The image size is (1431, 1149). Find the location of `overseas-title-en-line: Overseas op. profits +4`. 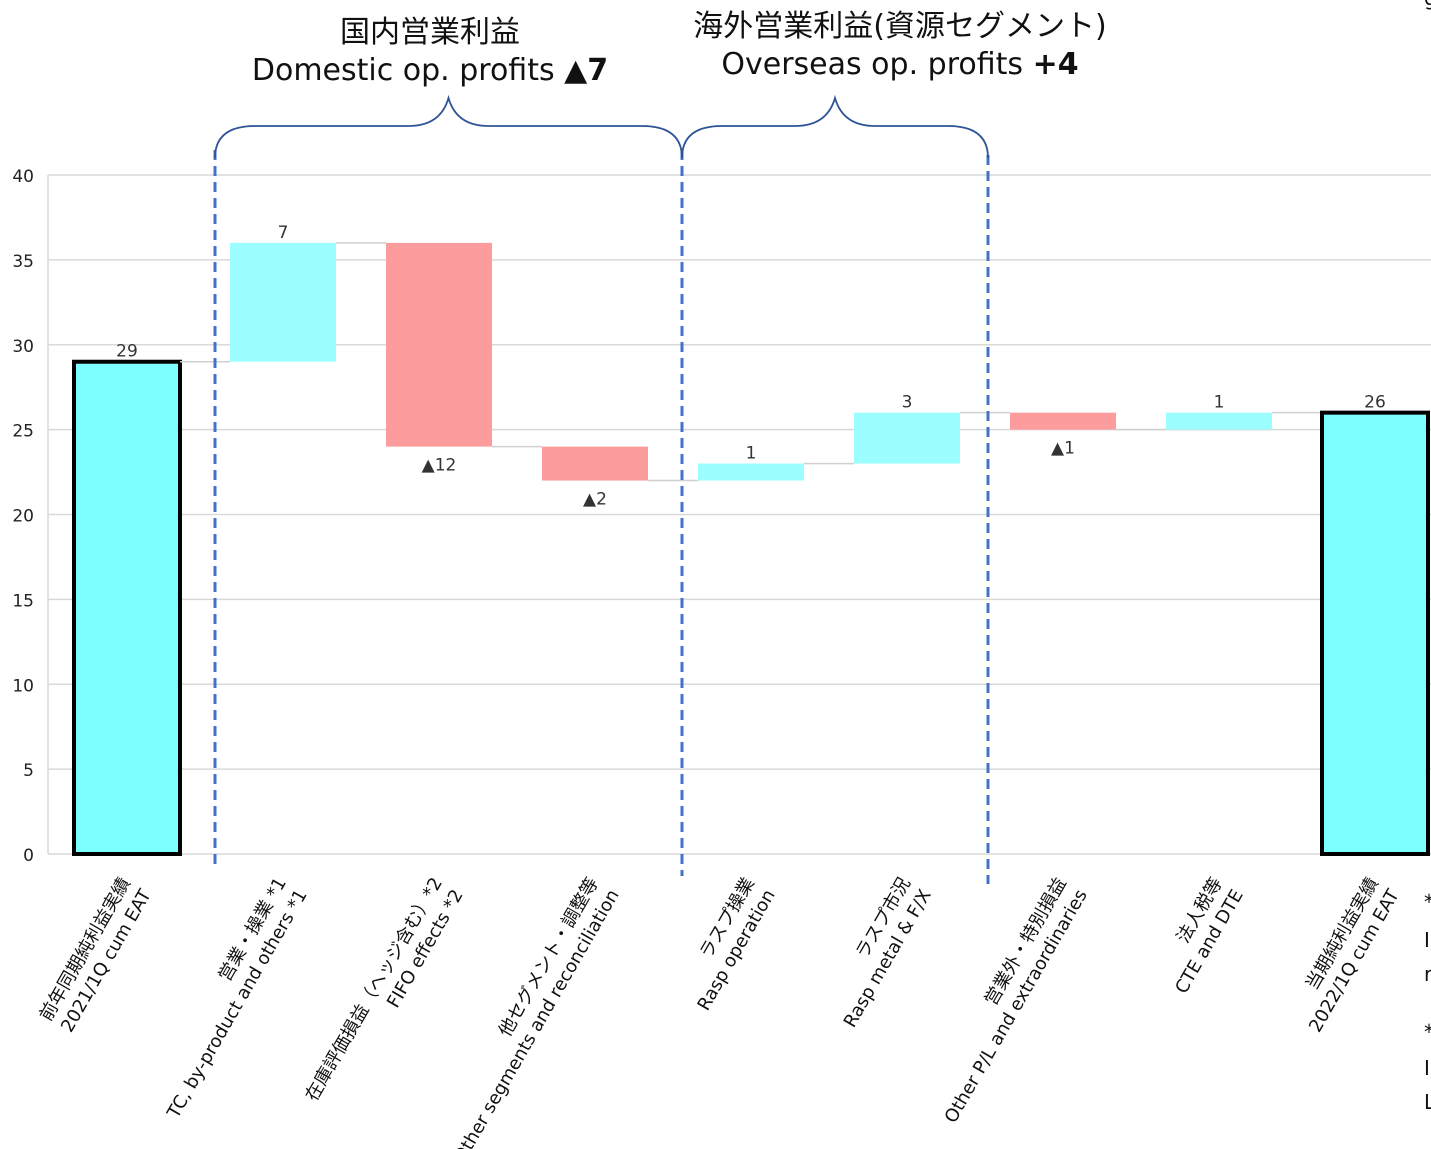

overseas-title-en-line: Overseas op. profits +4 is located at coordinates (900, 65).